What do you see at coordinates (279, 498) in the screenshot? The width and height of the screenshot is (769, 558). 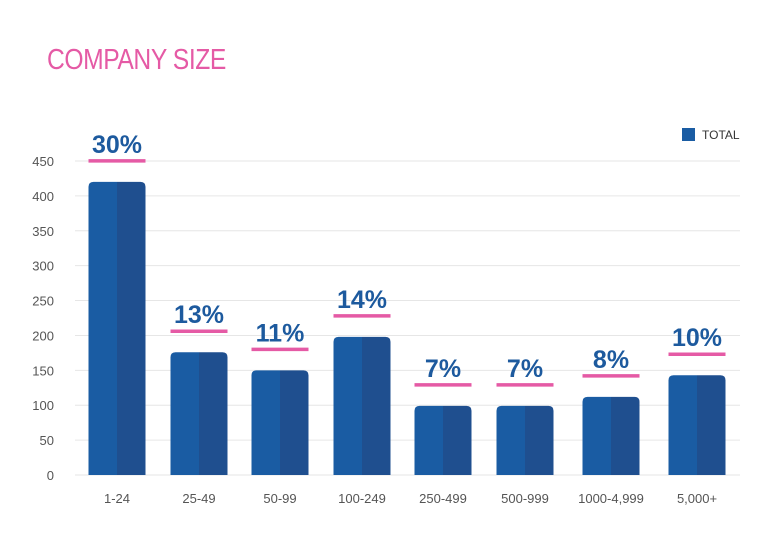 I see `x-tick-label: 50-99` at bounding box center [279, 498].